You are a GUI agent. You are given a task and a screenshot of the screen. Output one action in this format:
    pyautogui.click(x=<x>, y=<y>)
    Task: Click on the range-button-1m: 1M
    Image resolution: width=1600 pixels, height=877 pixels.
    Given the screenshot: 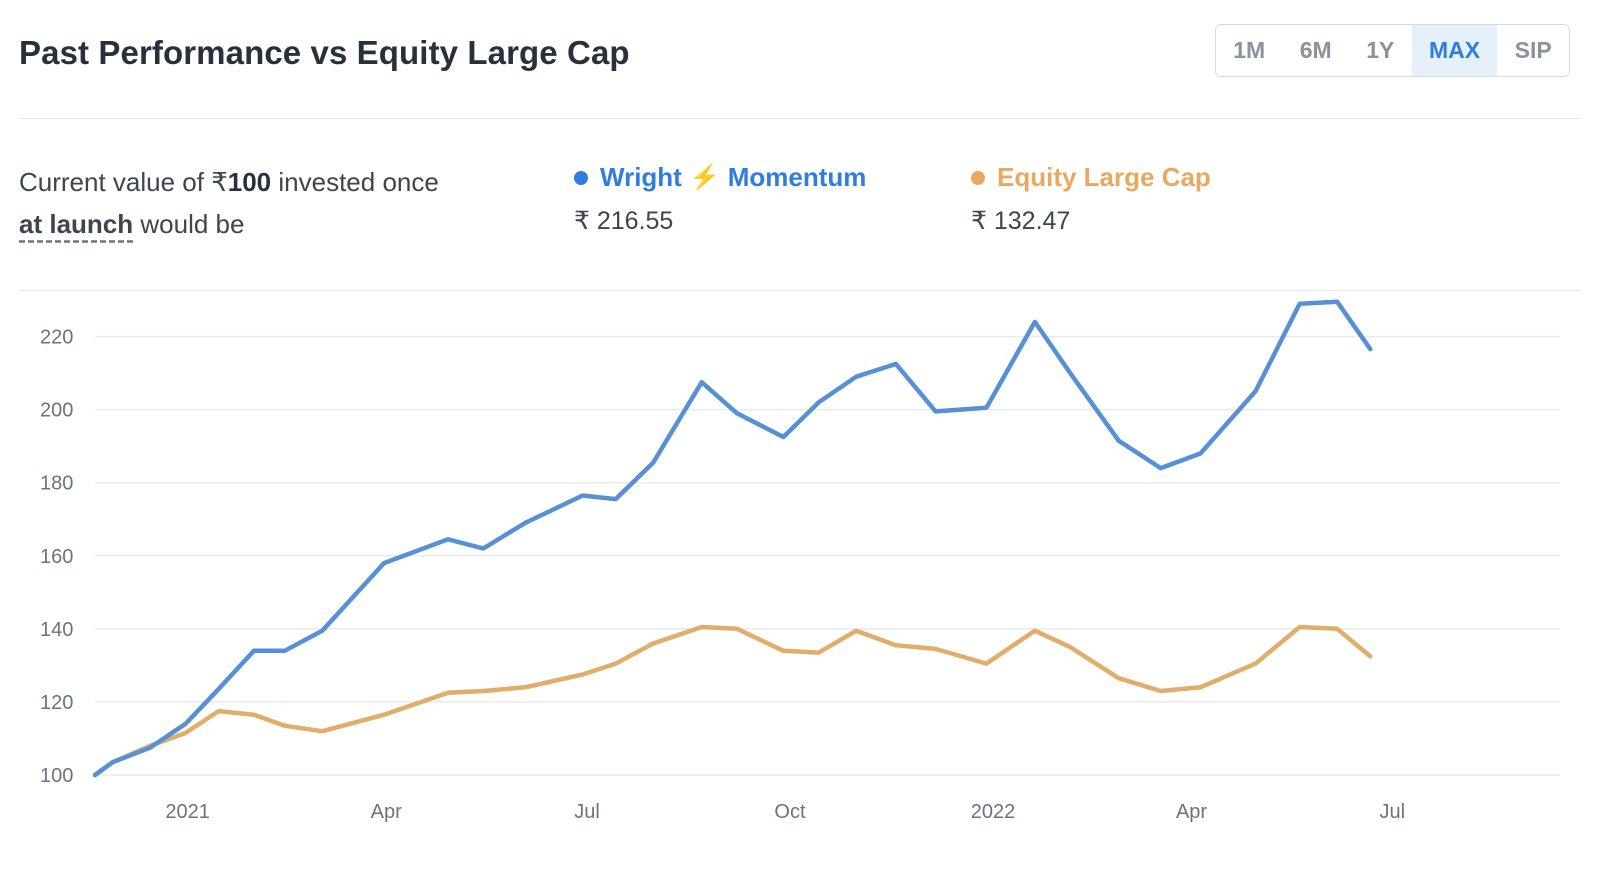 What is the action you would take?
    pyautogui.click(x=1249, y=50)
    